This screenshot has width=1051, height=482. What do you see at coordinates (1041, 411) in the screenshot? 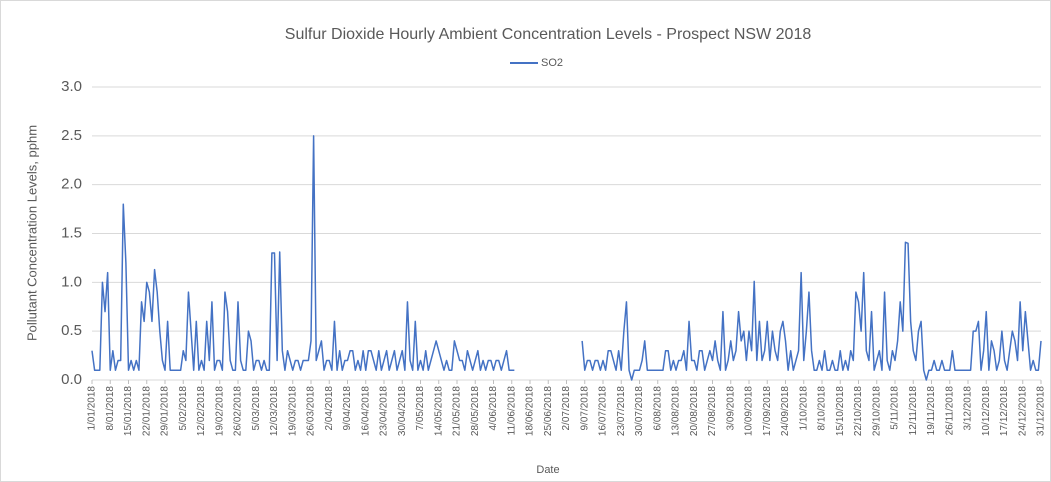
I see `x-tick-label: 31/12/2018` at bounding box center [1041, 411].